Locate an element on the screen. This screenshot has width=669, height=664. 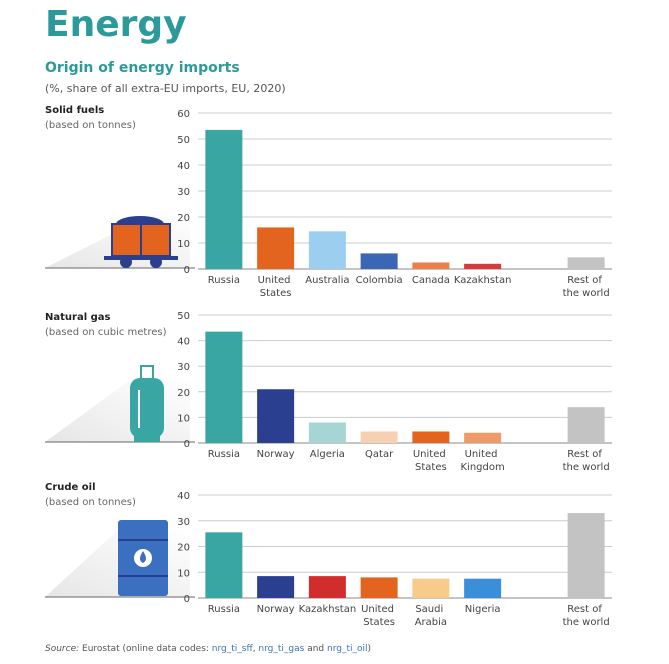
y-tick-label: 60 is located at coordinates (183, 114).